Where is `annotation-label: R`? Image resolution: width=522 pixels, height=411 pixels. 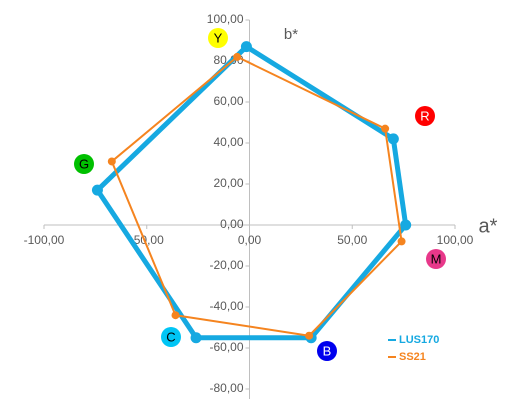
annotation-label: R is located at coordinates (424, 115).